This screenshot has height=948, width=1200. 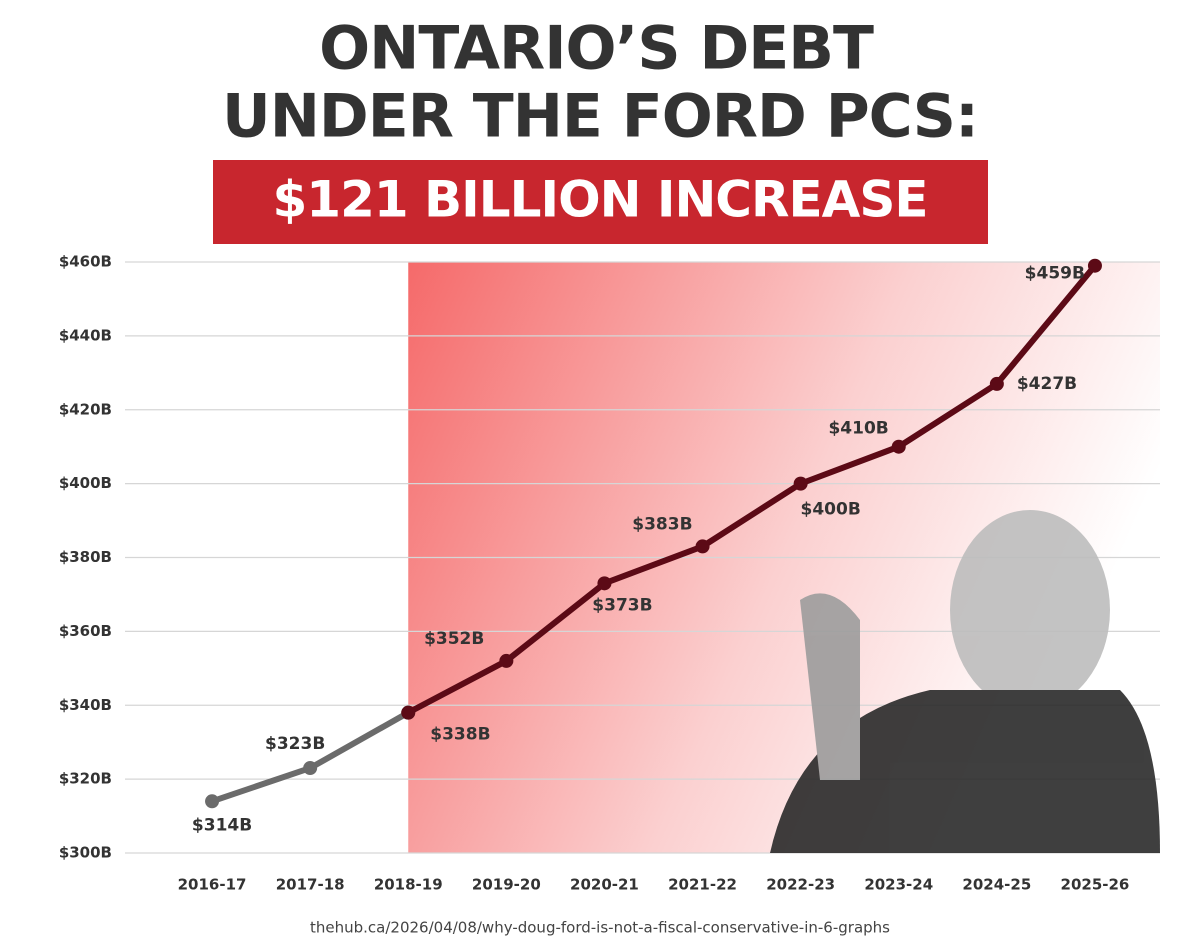 I want to click on x-tick-label: 2017-18, so click(x=310, y=885).